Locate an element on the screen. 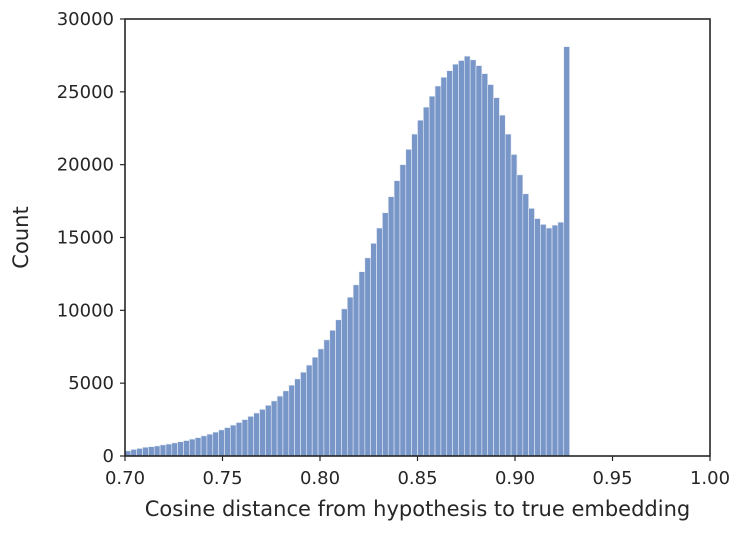 The image size is (747, 533). x-tick-label: 0.70 is located at coordinates (125, 478).